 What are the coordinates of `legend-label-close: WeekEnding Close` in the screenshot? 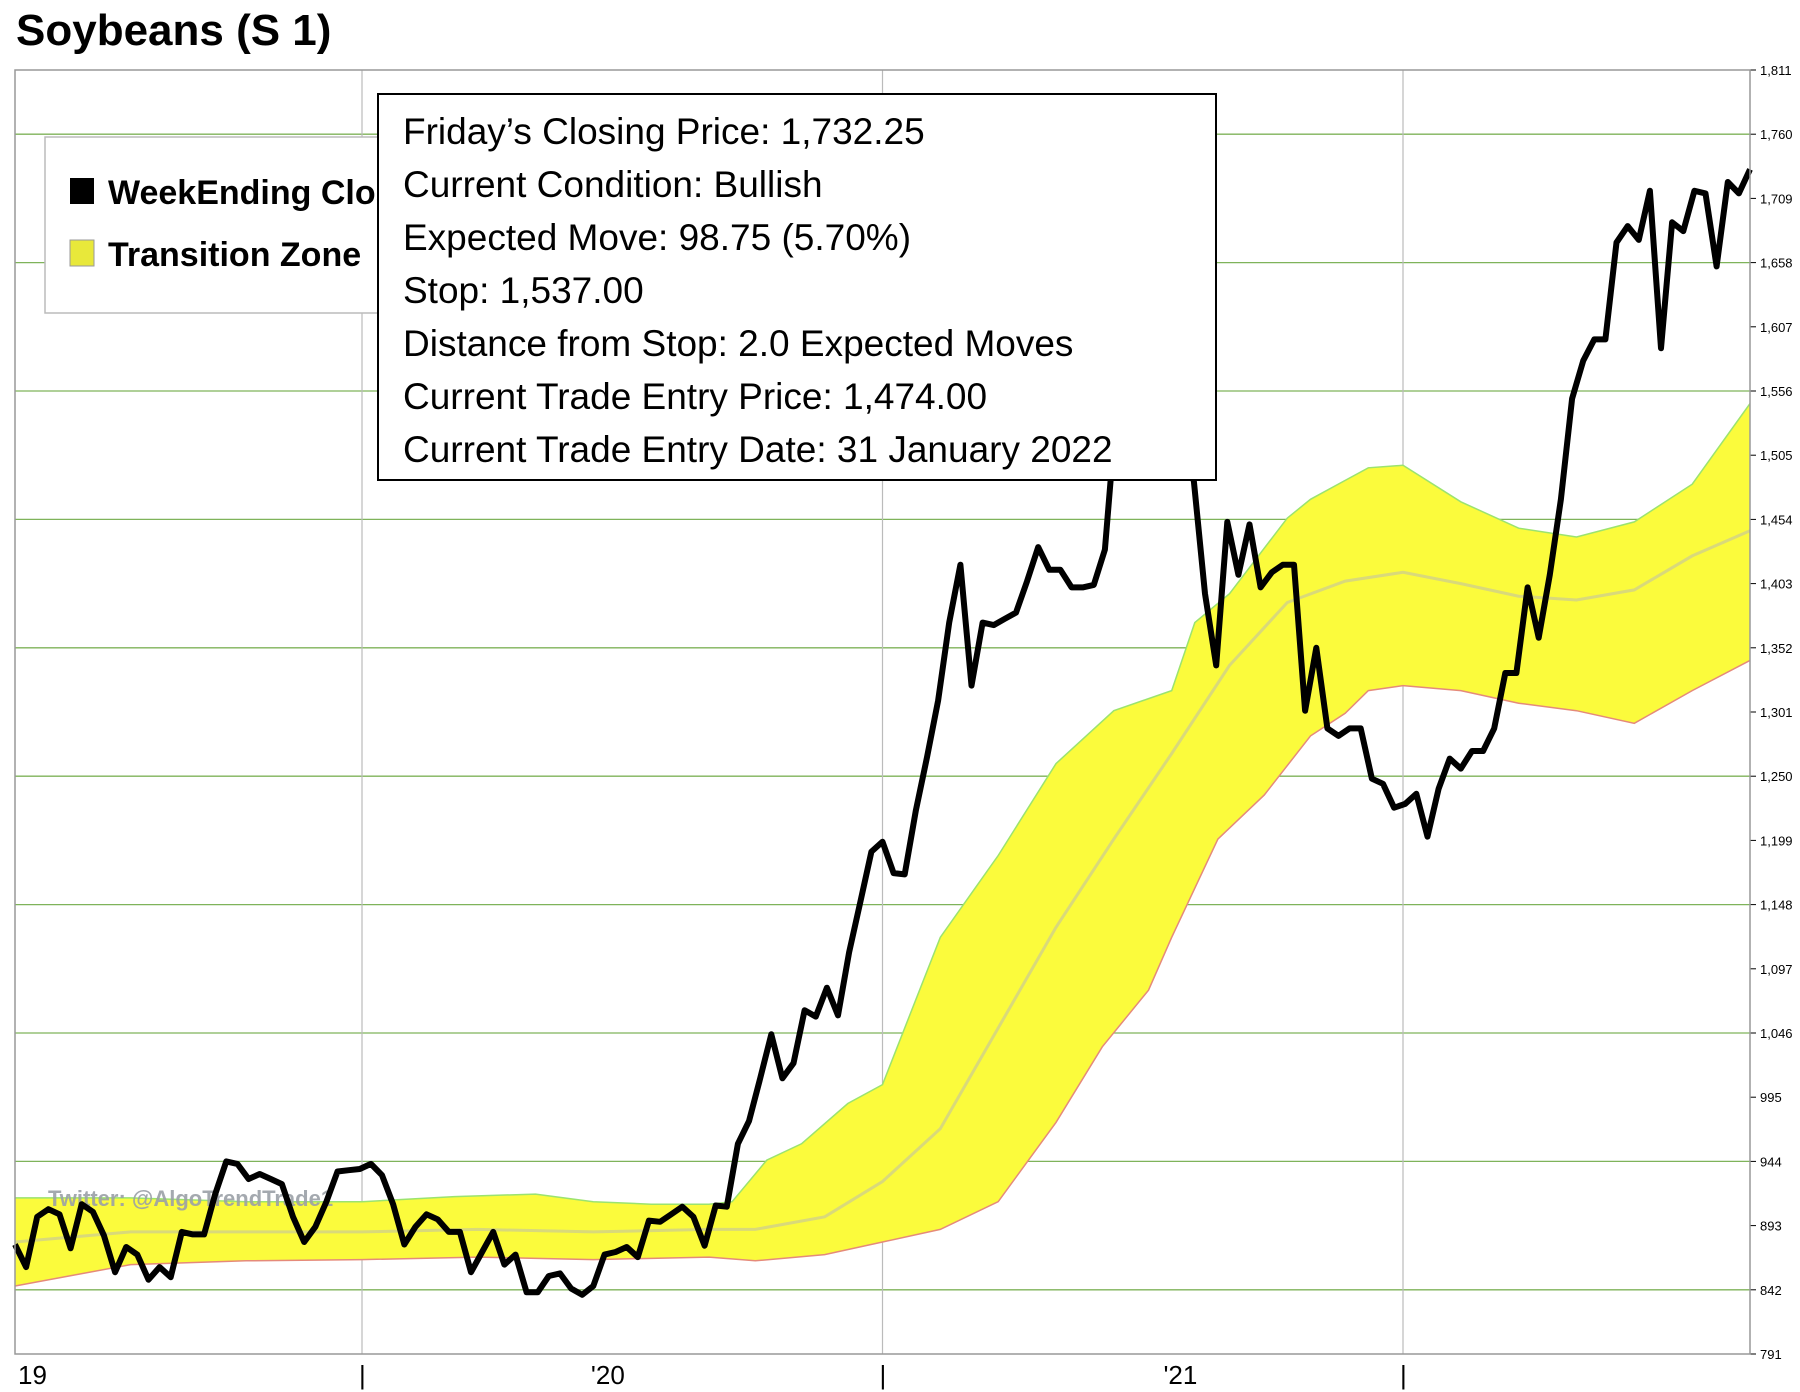 It's located at (260, 193).